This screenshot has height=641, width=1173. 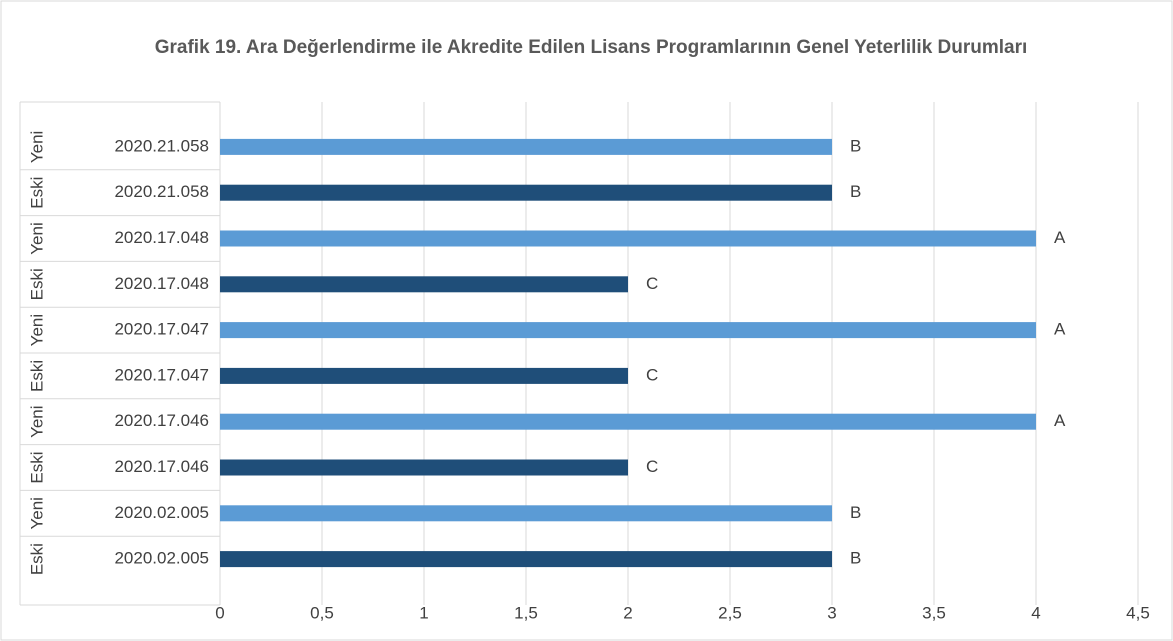 I want to click on x-tick-label: 2,5, so click(x=730, y=612).